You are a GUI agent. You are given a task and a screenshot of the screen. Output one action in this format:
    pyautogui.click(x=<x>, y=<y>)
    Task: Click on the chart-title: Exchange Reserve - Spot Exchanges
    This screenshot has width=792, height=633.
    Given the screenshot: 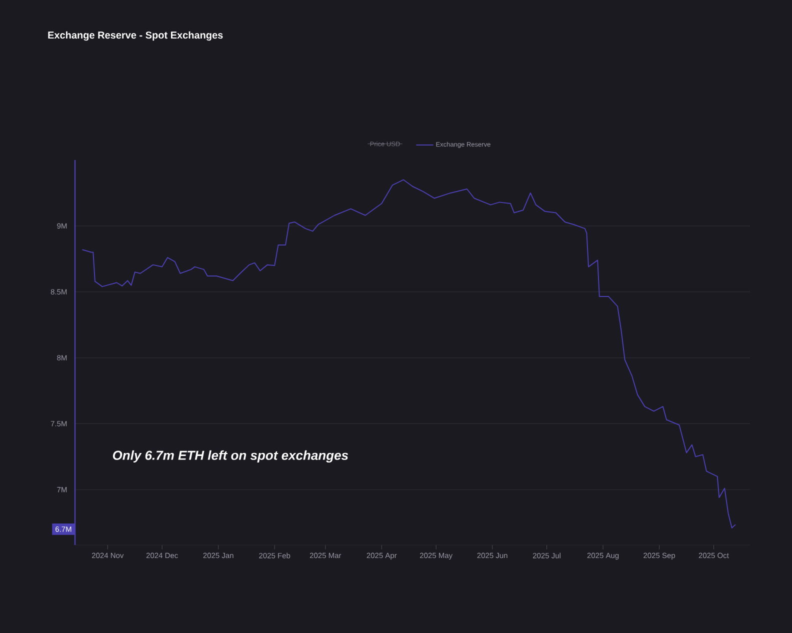 What is the action you would take?
    pyautogui.click(x=135, y=36)
    